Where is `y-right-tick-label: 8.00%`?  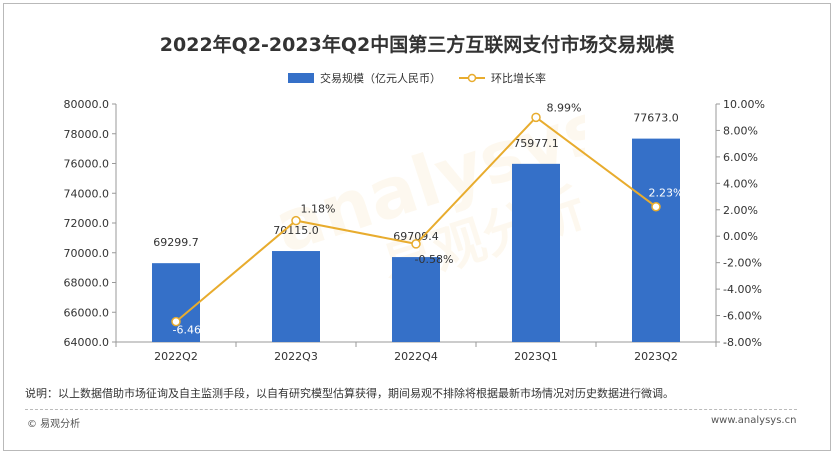 y-right-tick-label: 8.00% is located at coordinates (740, 130).